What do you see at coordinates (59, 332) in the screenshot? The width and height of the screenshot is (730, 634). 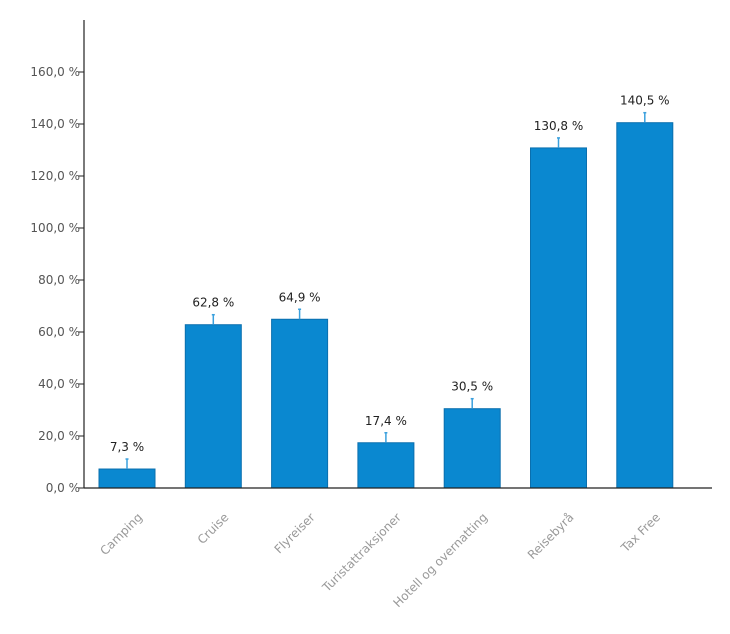 I see `y-tick-label: 60,0 %` at bounding box center [59, 332].